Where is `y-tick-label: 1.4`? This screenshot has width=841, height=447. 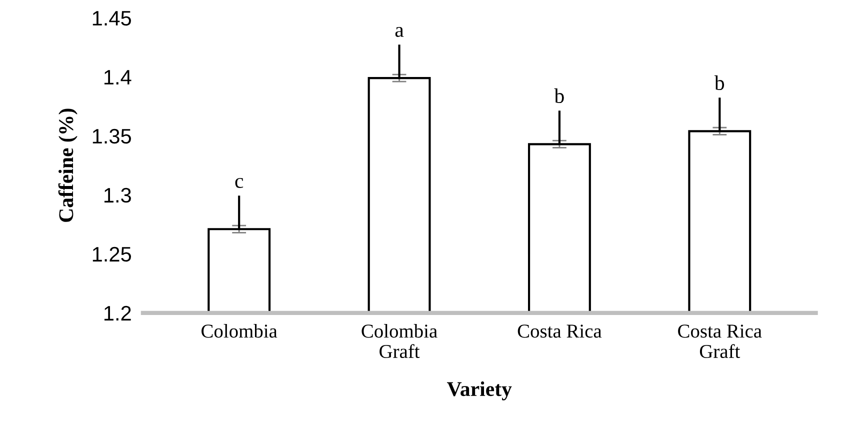
y-tick-label: 1.4 is located at coordinates (118, 77).